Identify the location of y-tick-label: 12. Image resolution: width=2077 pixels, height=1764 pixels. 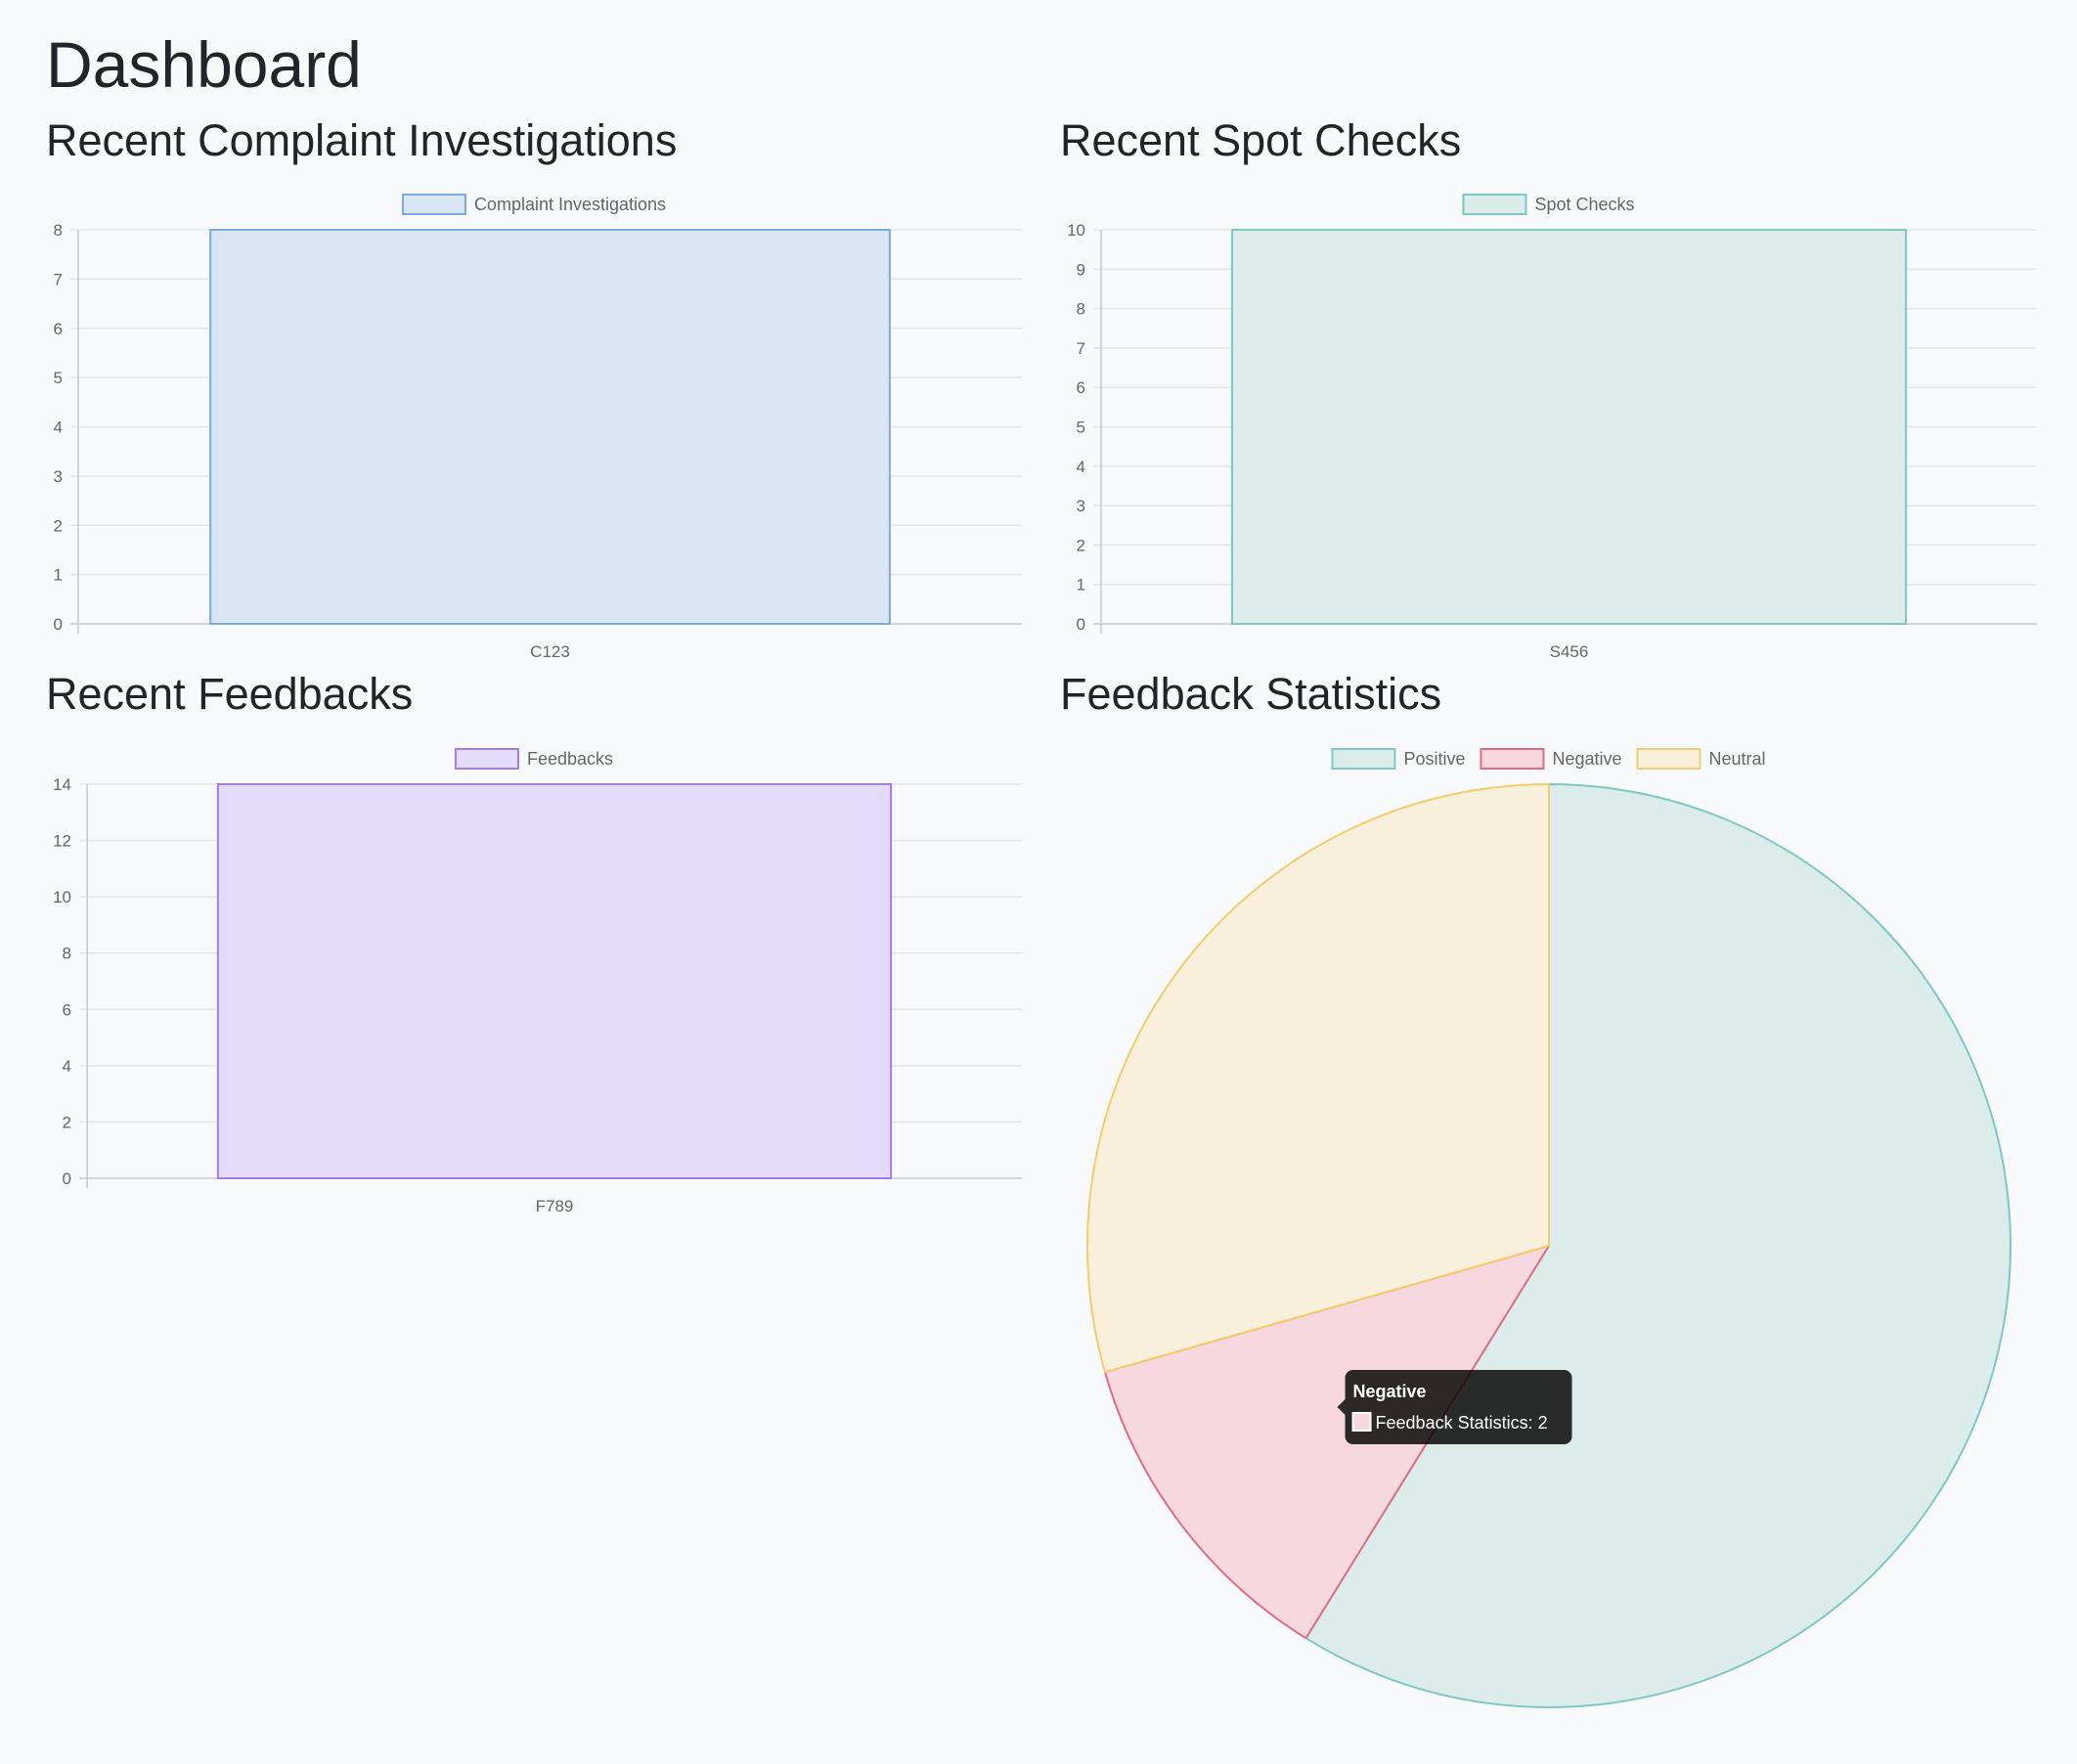
(62, 841).